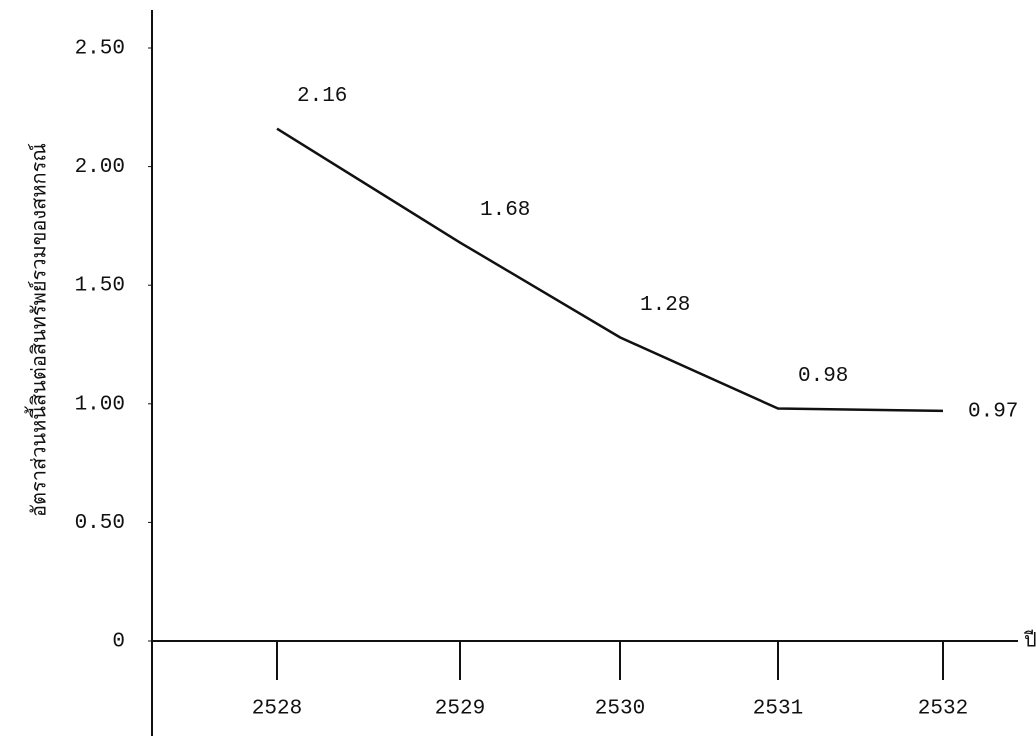 The image size is (1036, 736). Describe the element at coordinates (100, 404) in the screenshot. I see `y-tick-label: 1.00` at that location.